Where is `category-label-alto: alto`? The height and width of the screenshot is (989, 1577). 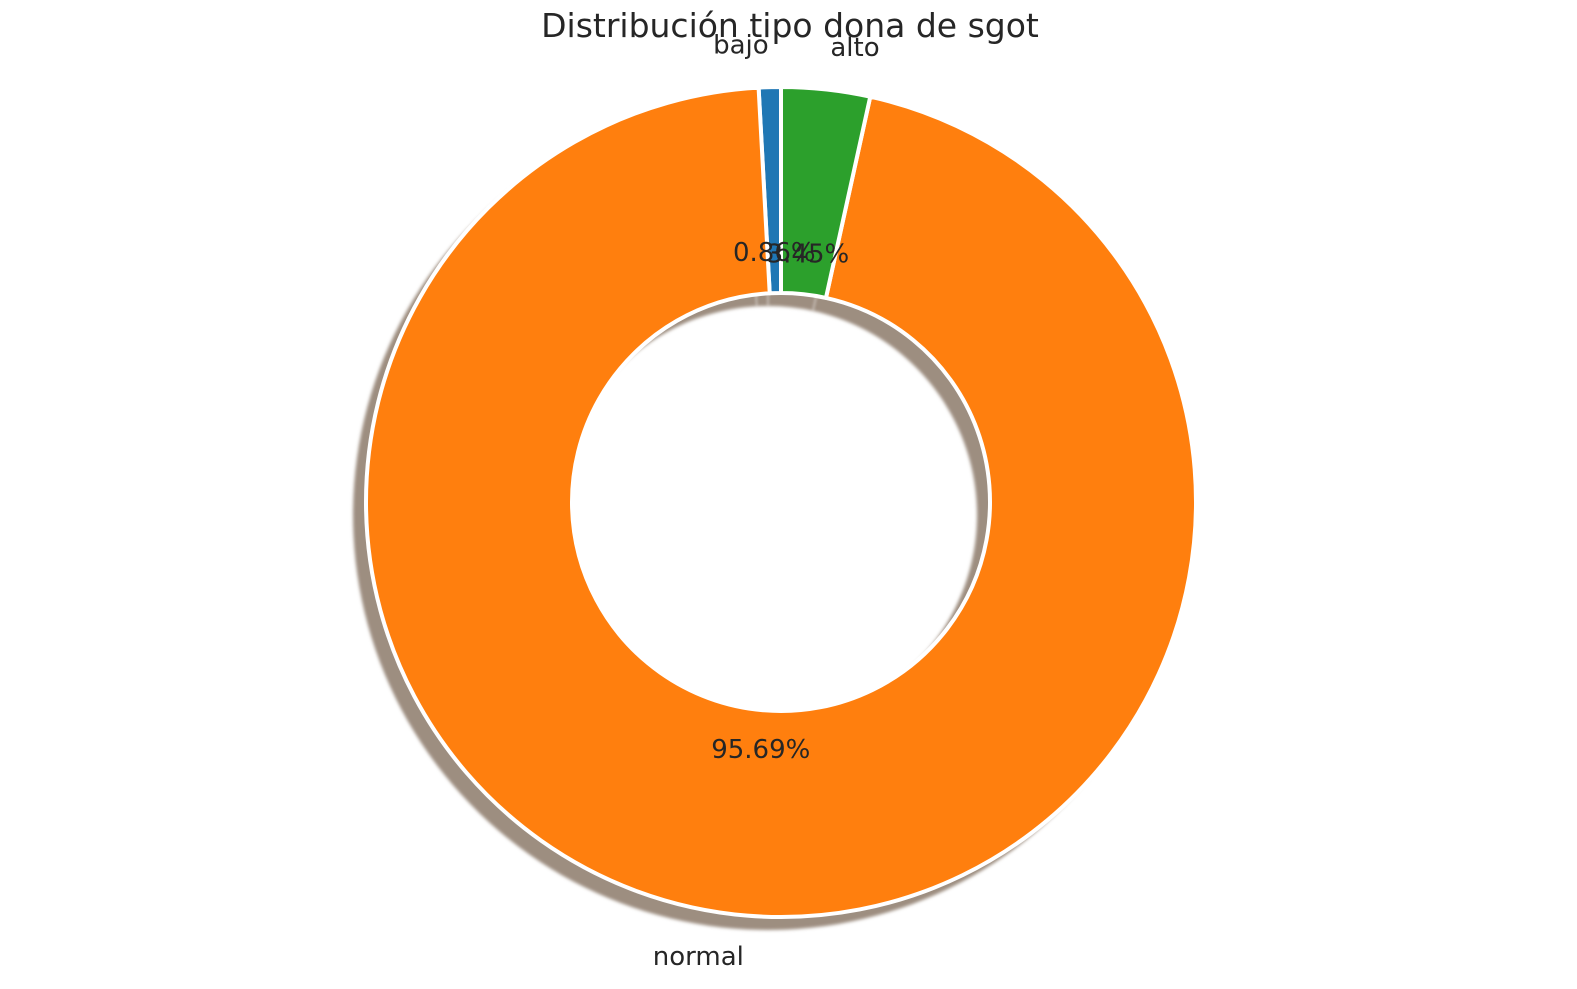 category-label-alto: alto is located at coordinates (854, 48).